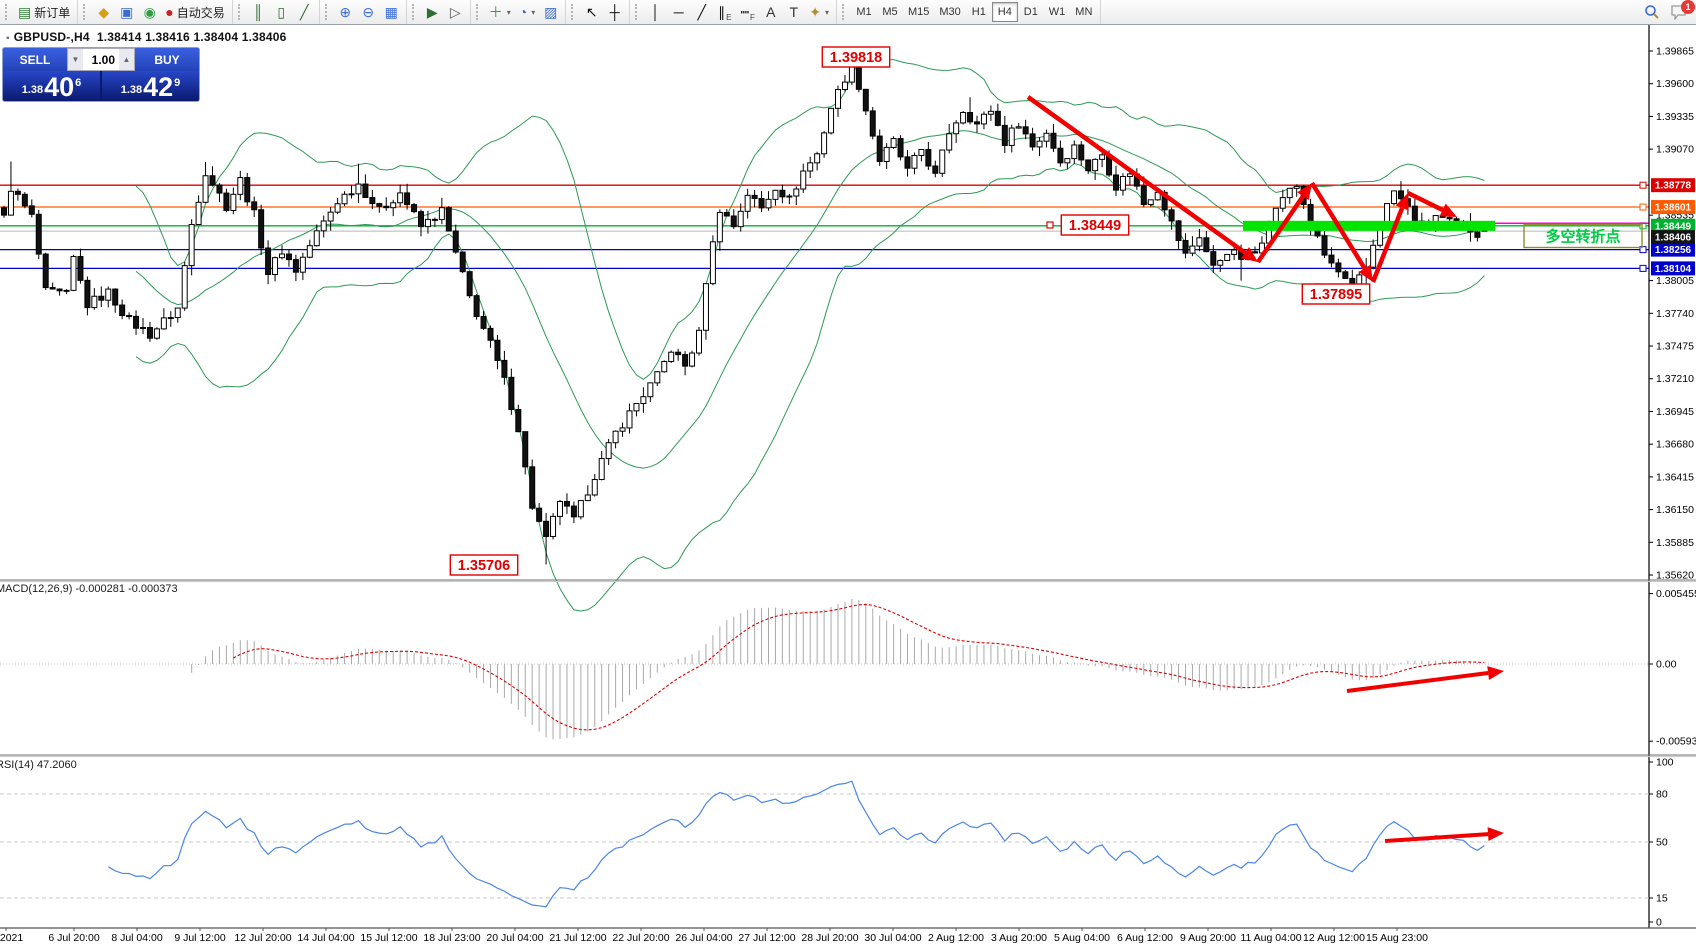 The height and width of the screenshot is (946, 1696). I want to click on cursor-icon: ↖, so click(591, 12).